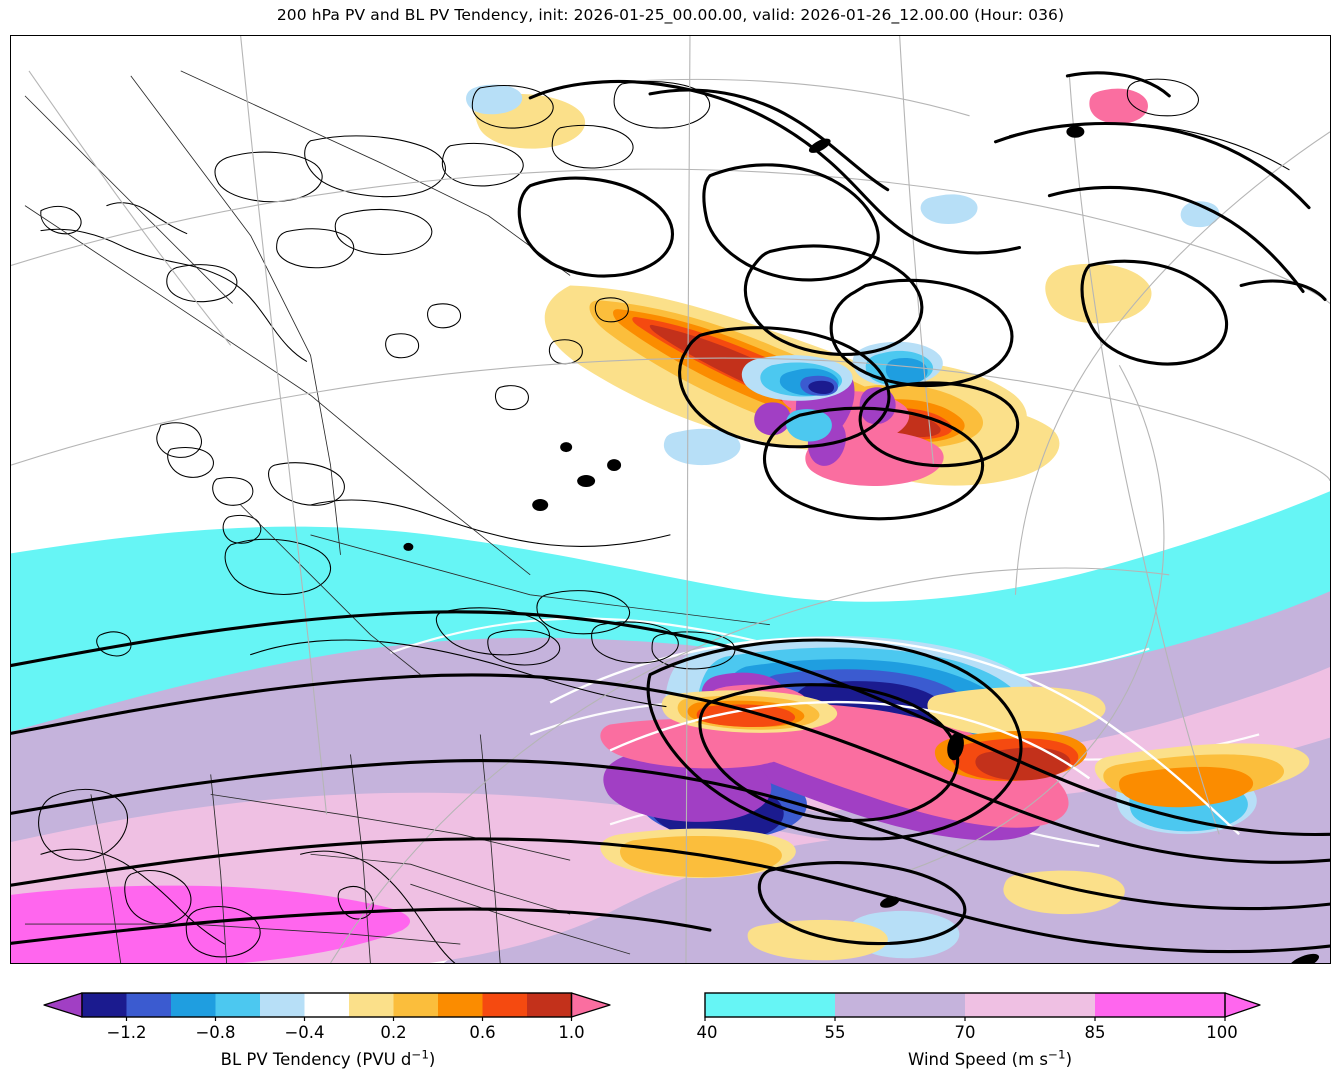  Describe the element at coordinates (978, 1059) in the screenshot. I see `colorbar-wind-speed-title-text: Wind Speed (m s` at that location.